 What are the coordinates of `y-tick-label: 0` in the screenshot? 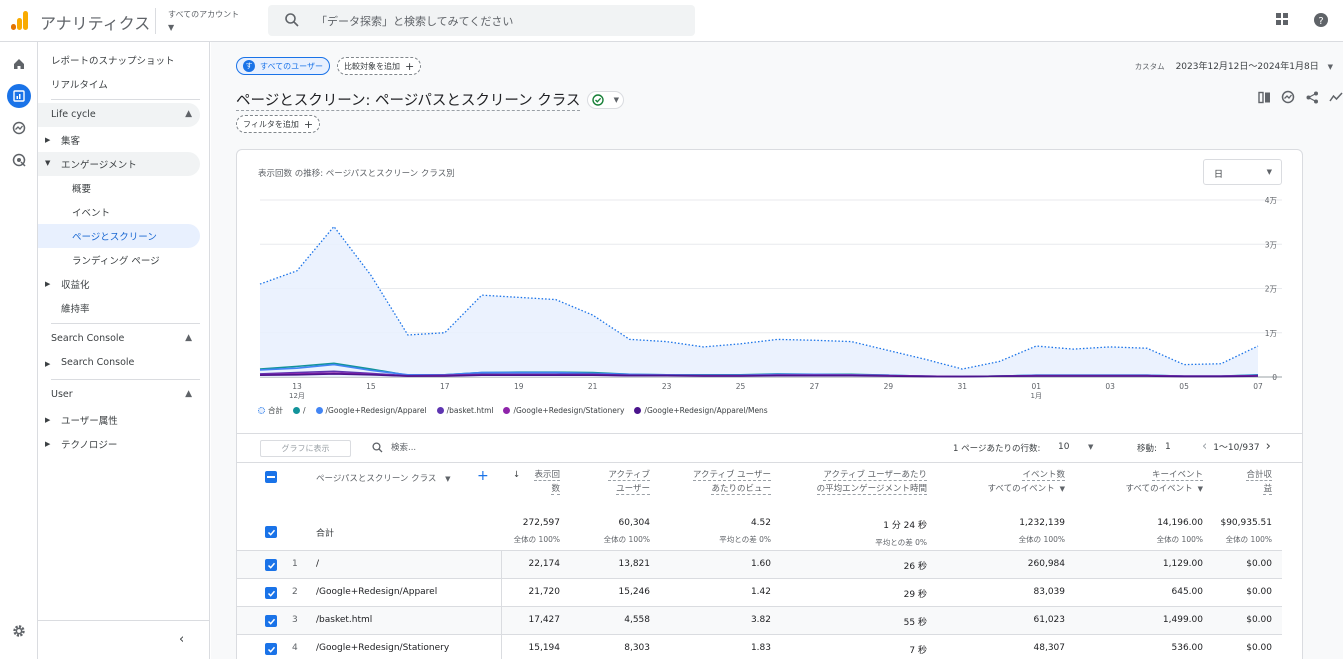 It's located at (1274, 377).